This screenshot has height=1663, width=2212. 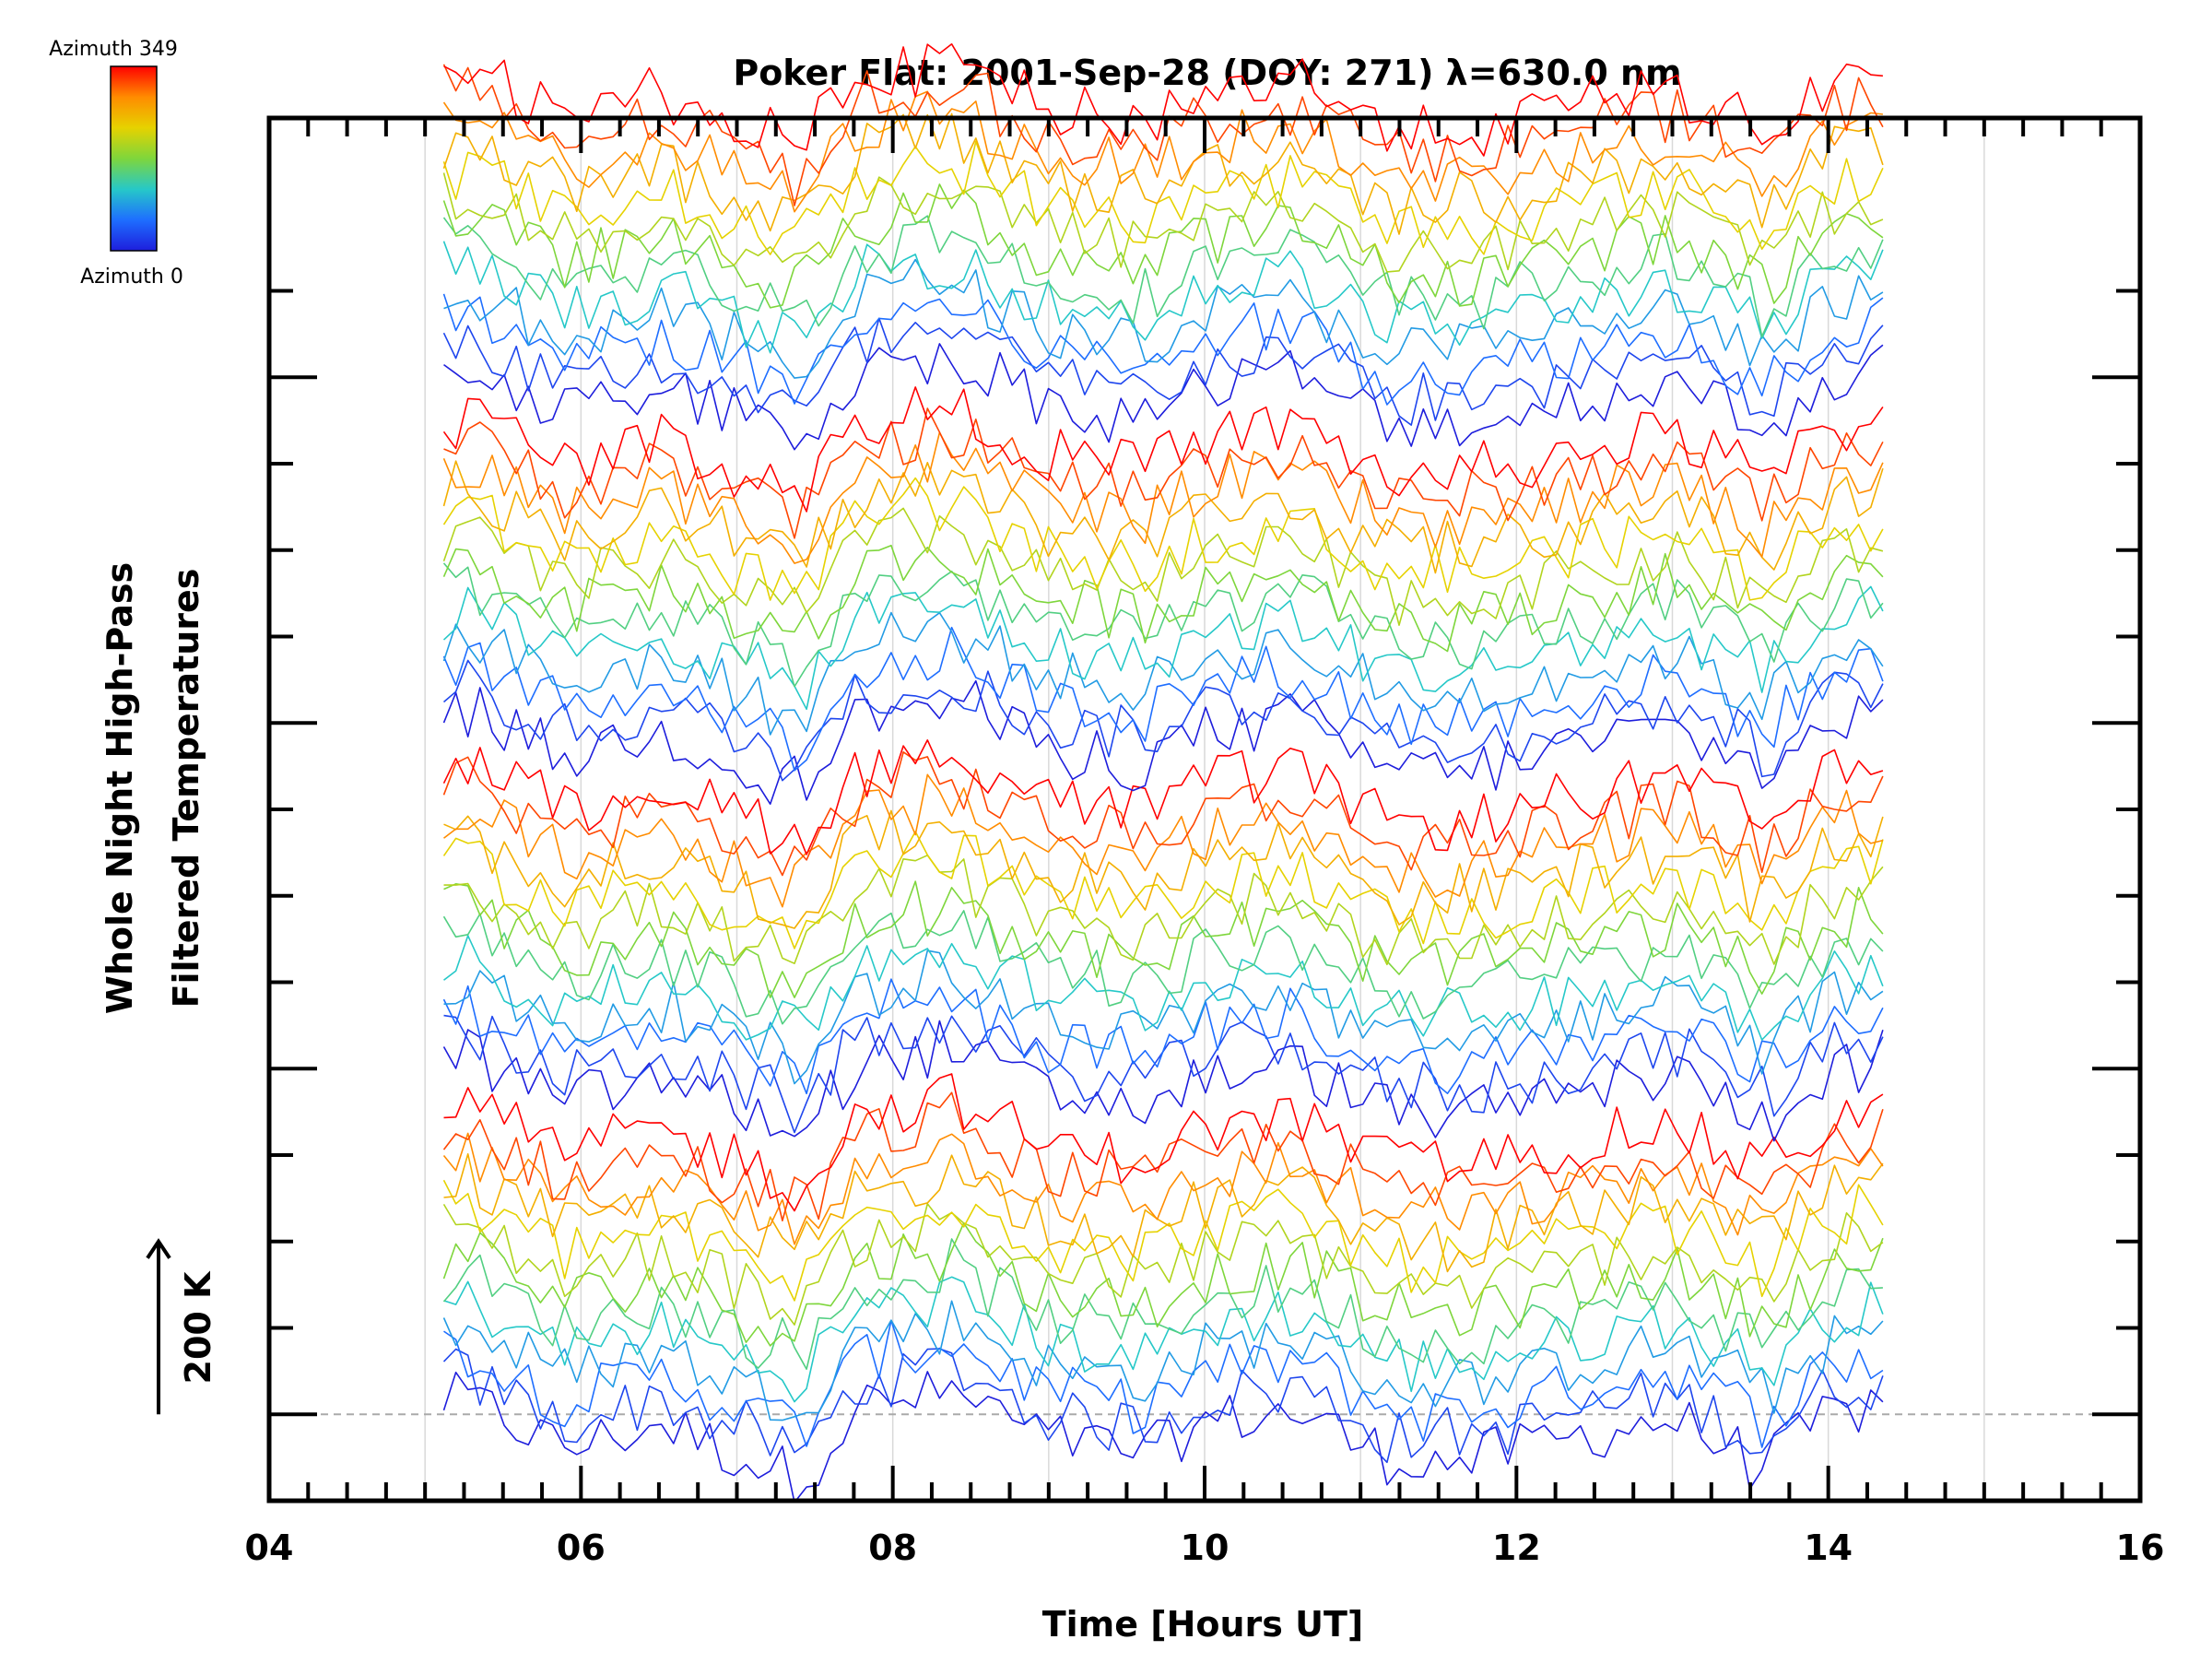 I want to click on y-axis-label-line1: Whole Night High-Pass, so click(x=120, y=788).